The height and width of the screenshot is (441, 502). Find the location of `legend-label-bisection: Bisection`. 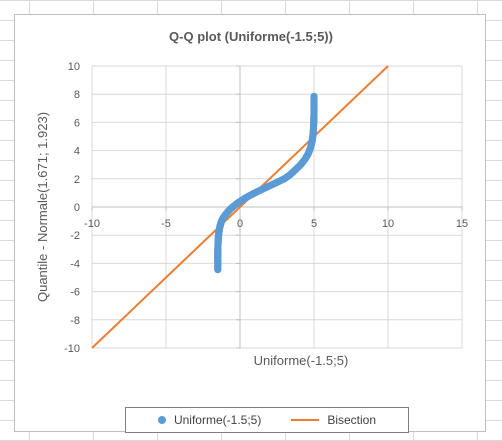

legend-label-bisection: Bisection is located at coordinates (352, 420).